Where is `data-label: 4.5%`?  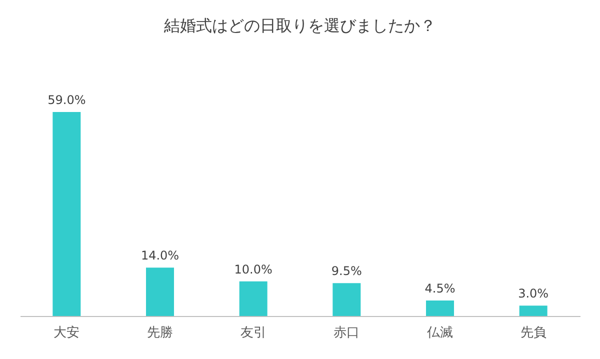
data-label: 4.5% is located at coordinates (440, 288).